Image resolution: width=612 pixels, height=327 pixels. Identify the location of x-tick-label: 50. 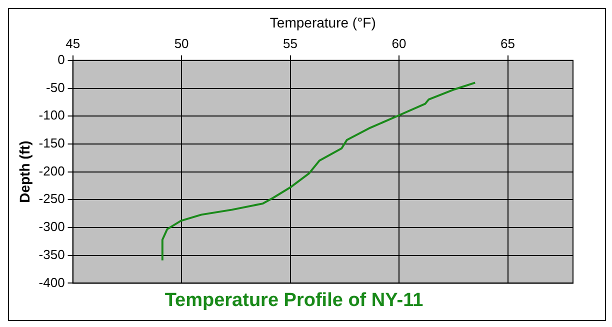
(181, 44).